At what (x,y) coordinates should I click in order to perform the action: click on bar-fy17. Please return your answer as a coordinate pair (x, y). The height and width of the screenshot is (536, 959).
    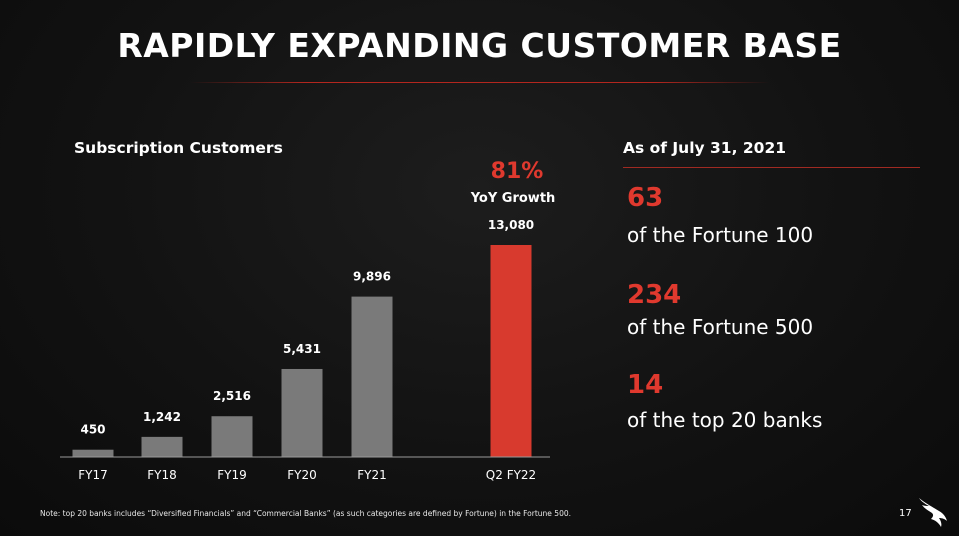
    Looking at the image, I should click on (93, 453).